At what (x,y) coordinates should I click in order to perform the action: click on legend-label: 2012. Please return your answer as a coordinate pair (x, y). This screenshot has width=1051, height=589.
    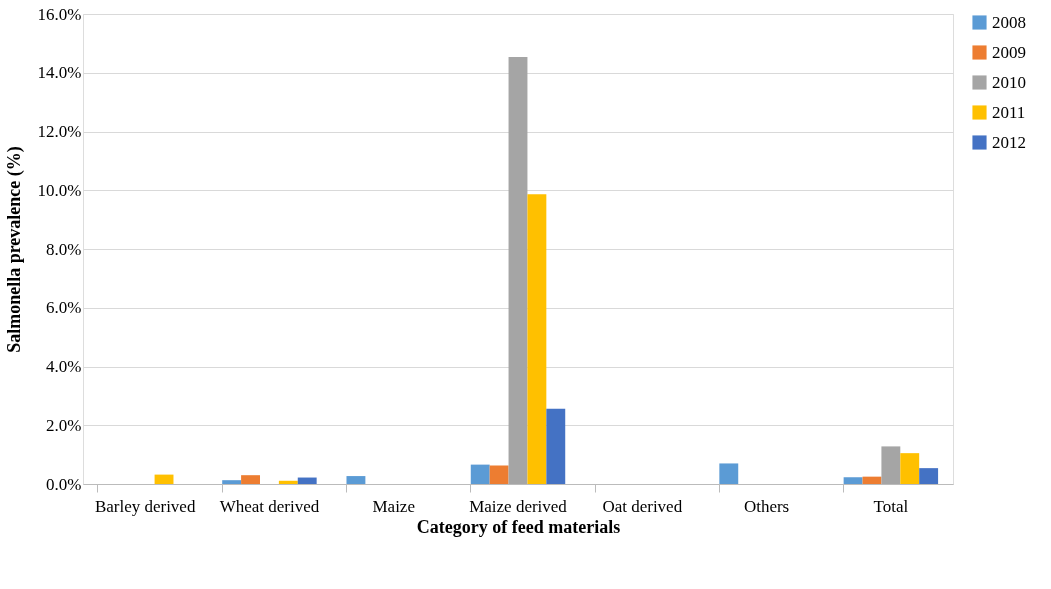
    Looking at the image, I should click on (1009, 142).